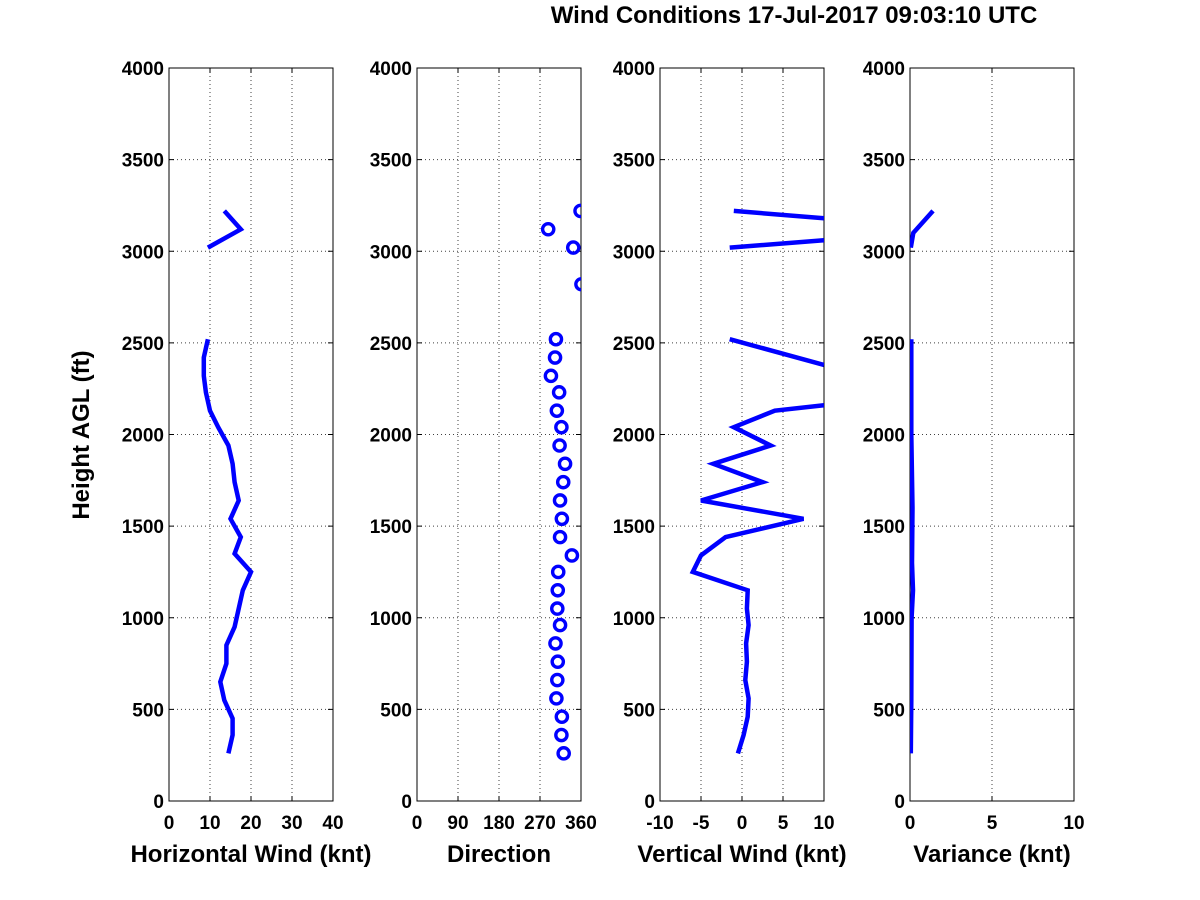 The image size is (1200, 900). What do you see at coordinates (540, 823) in the screenshot?
I see `x-tick-label: 270` at bounding box center [540, 823].